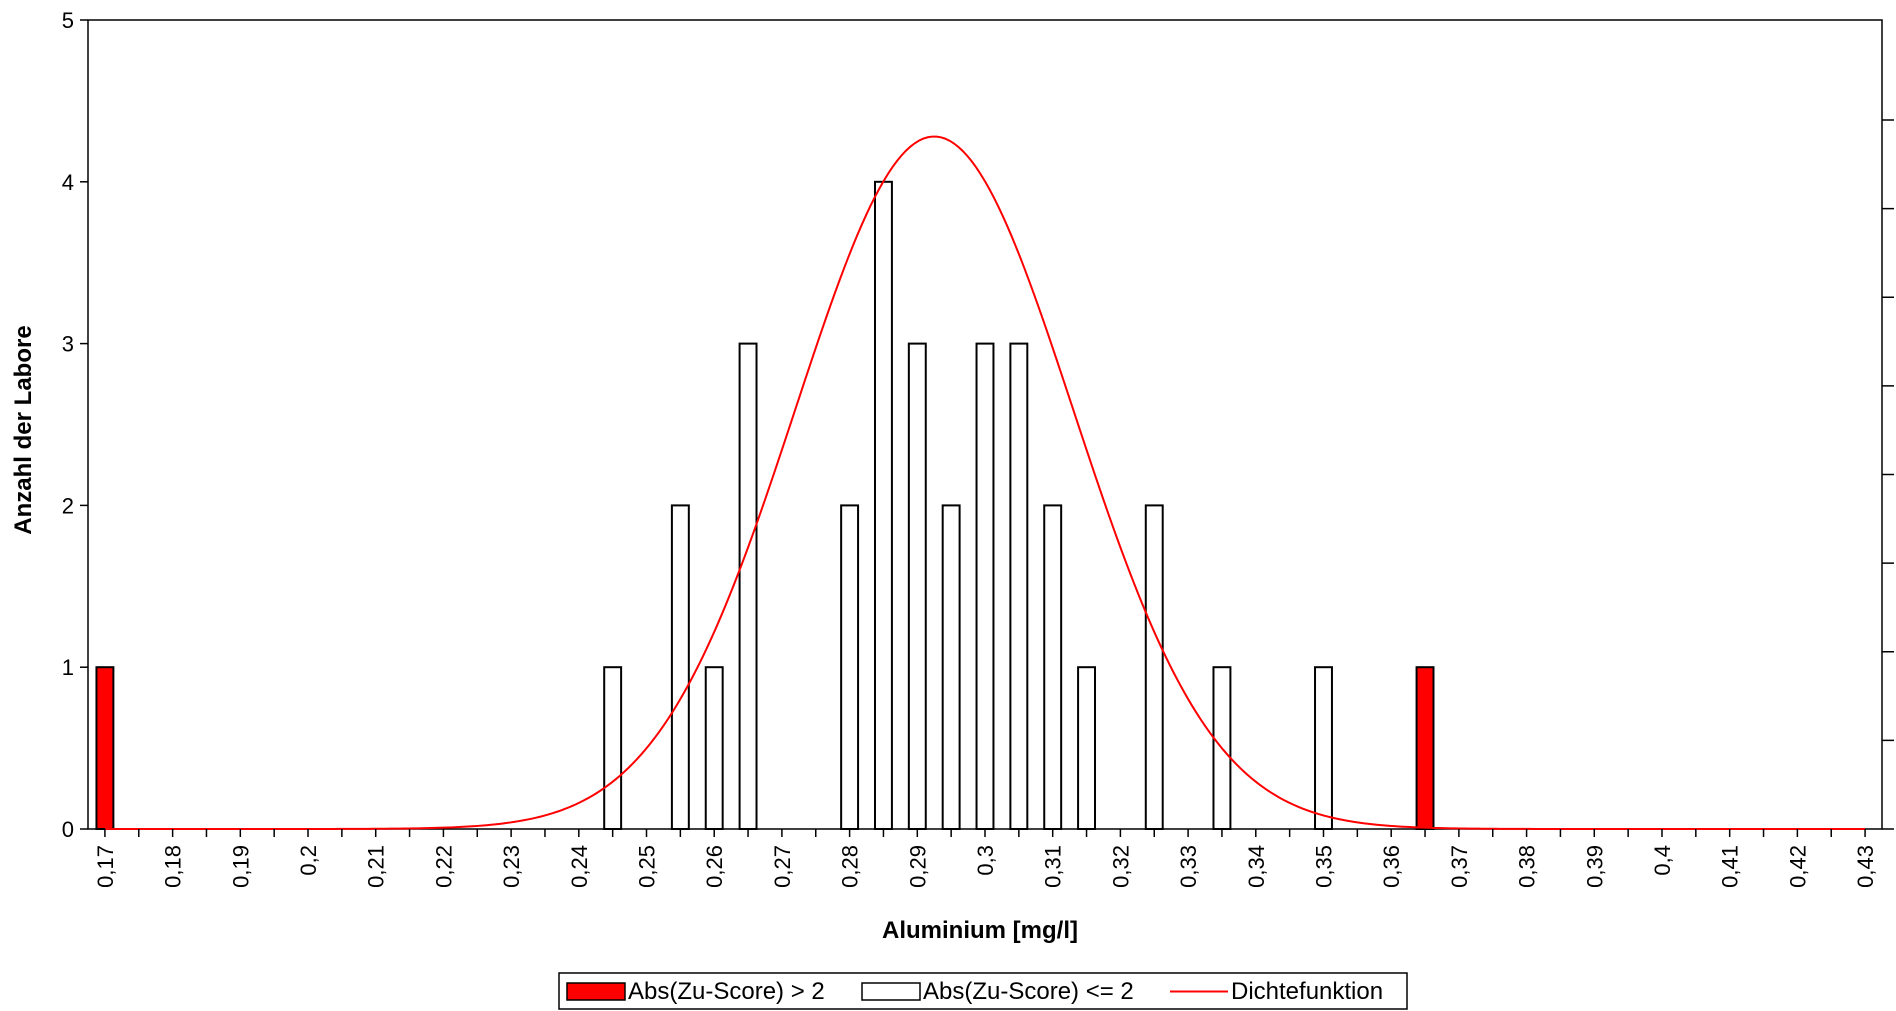 This screenshot has width=1896, height=1011. Describe the element at coordinates (240, 866) in the screenshot. I see `x-tick-label: 0,19` at that location.